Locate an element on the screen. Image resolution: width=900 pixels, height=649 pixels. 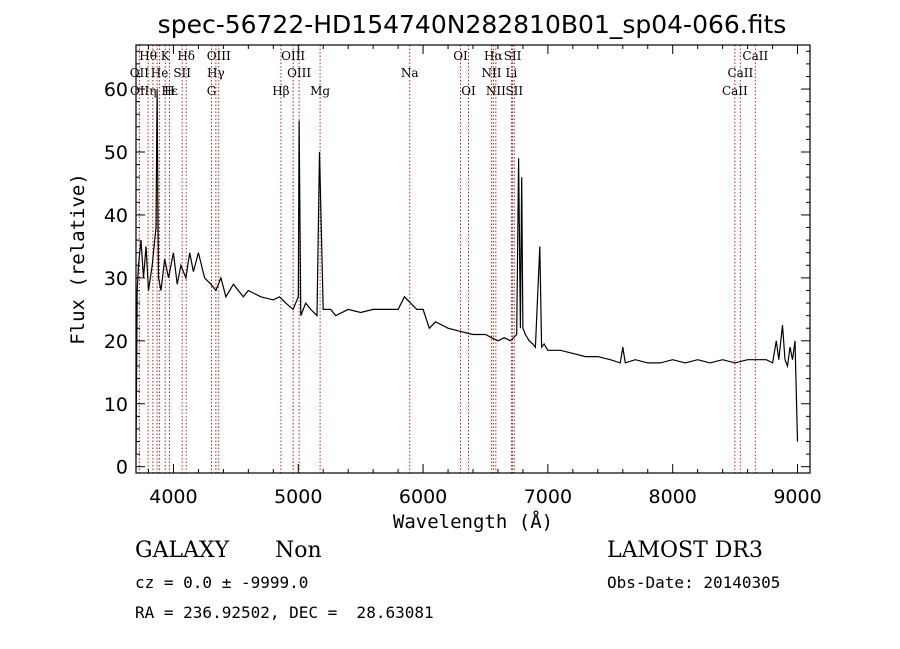
marker-label-28: CaII is located at coordinates (735, 91).